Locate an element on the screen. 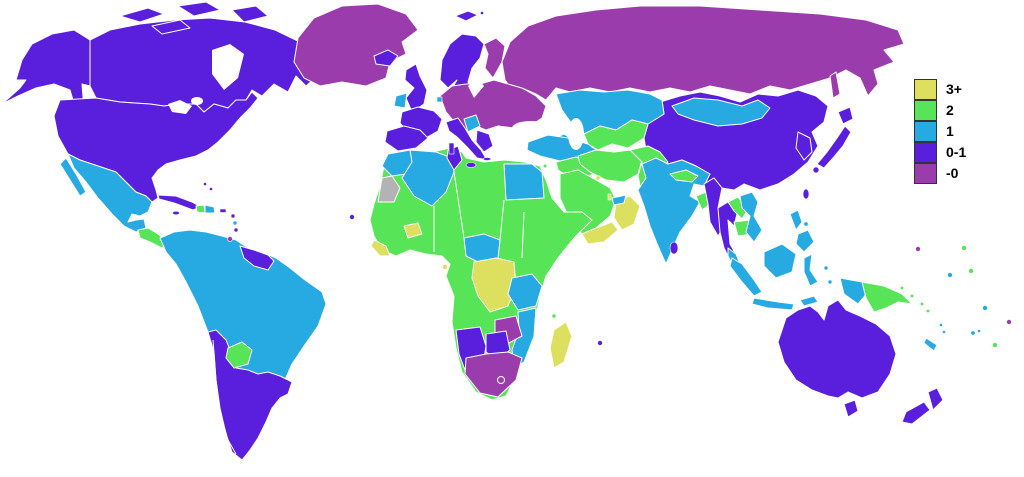  legend-label: 3+ is located at coordinates (954, 89).